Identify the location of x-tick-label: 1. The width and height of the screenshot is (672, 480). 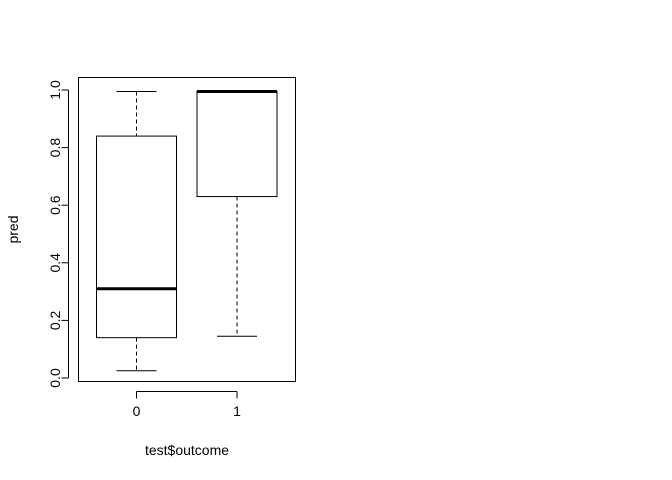
(237, 411).